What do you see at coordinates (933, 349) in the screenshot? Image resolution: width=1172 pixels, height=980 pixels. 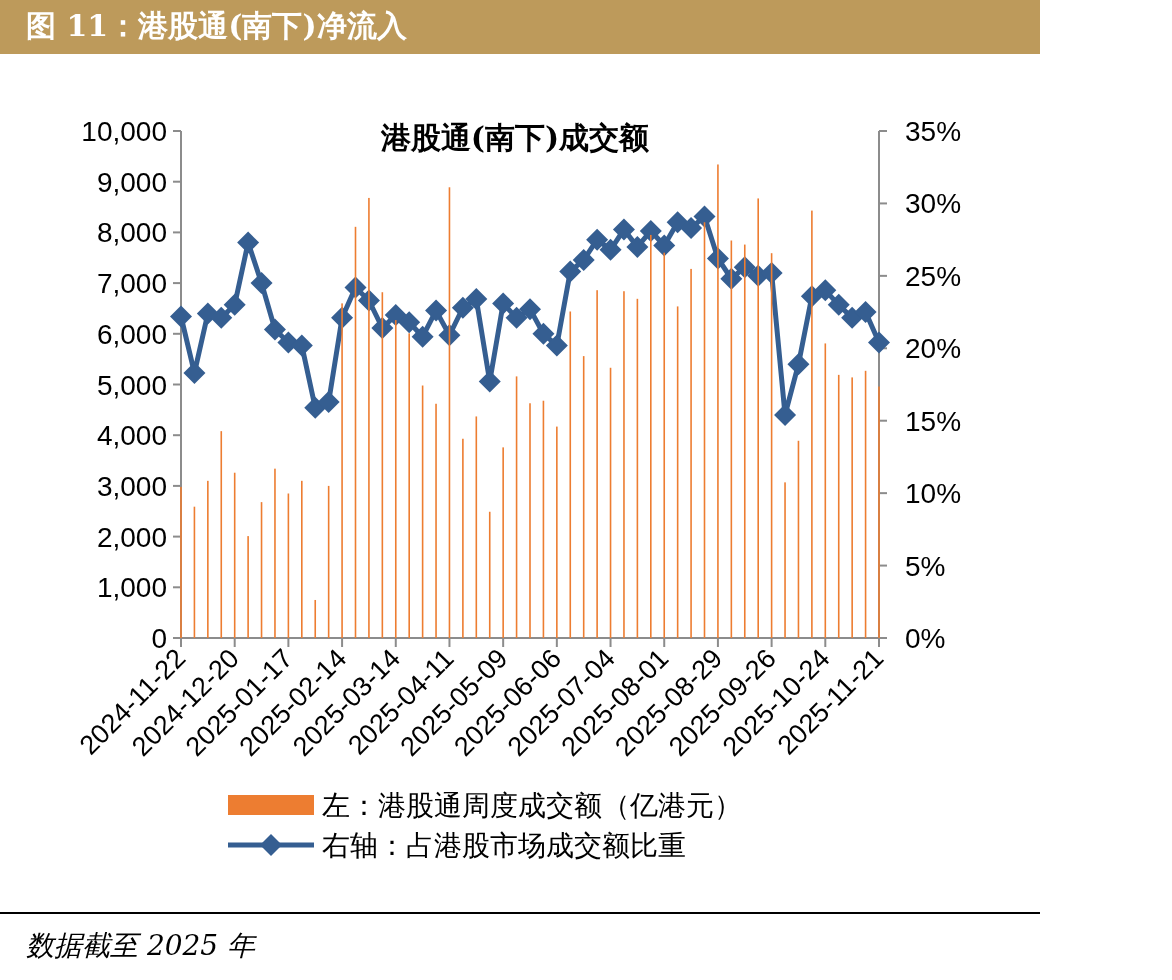 I see `y2-tick-label: 20%` at bounding box center [933, 349].